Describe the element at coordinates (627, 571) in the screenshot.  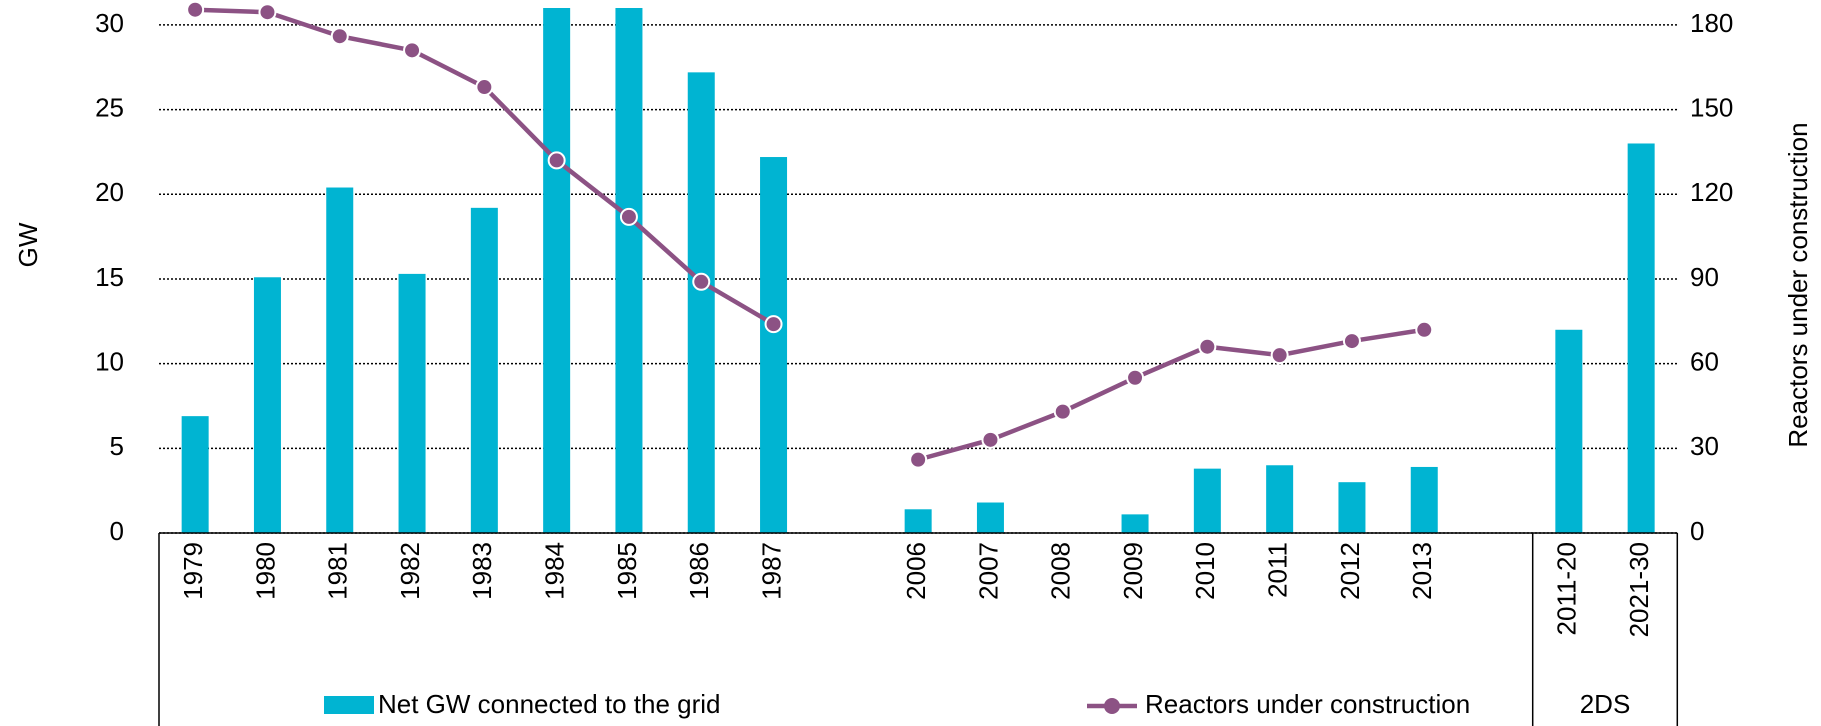
I see `x-tick-label: 1985` at that location.